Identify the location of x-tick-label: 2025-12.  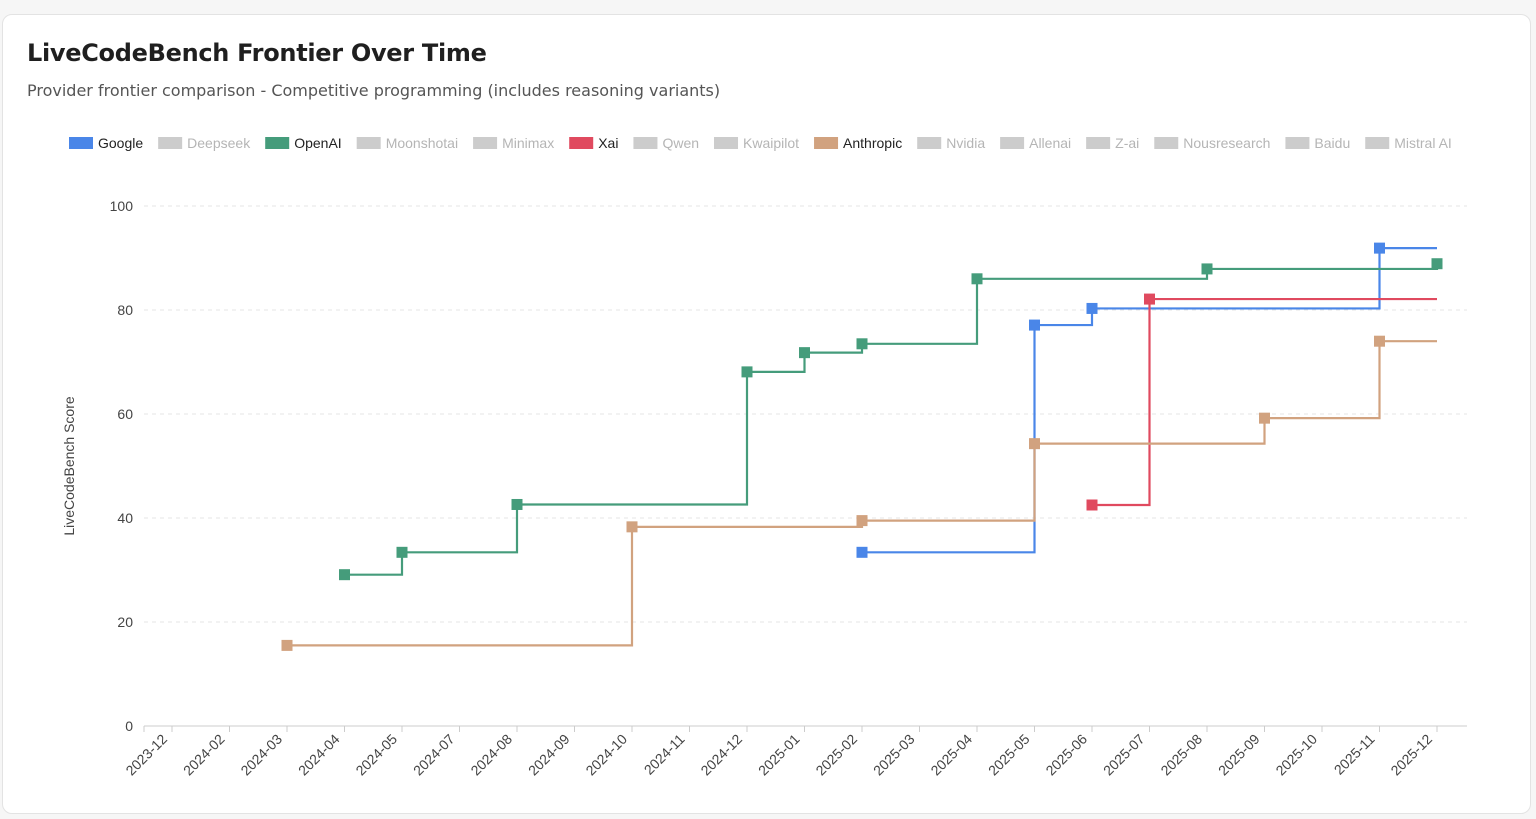
(1411, 755).